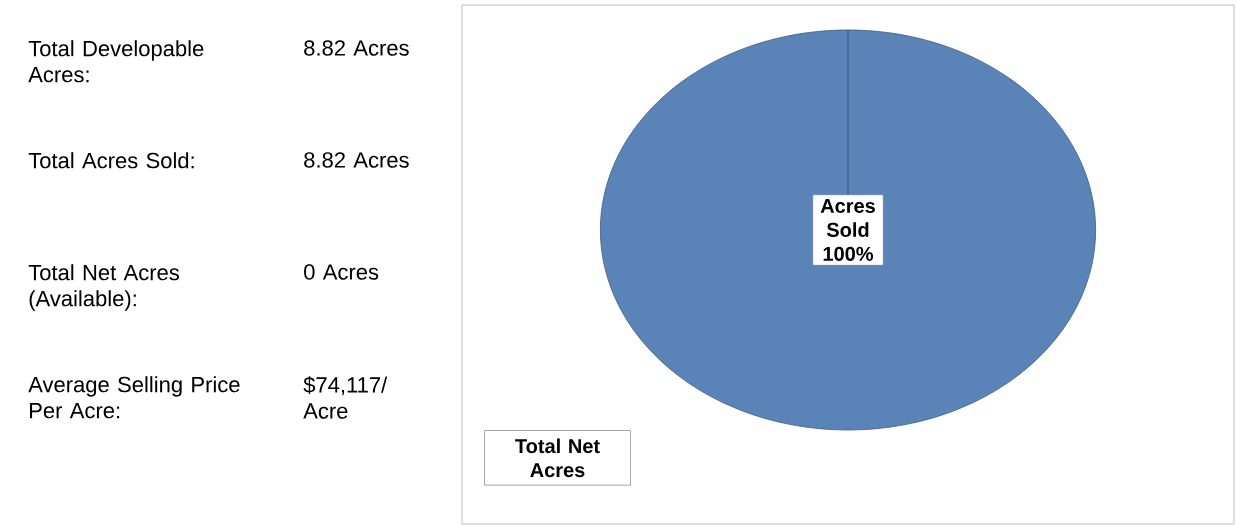 This screenshot has height=527, width=1237. What do you see at coordinates (345, 397) in the screenshot?
I see `text: $74,117/ Acre` at bounding box center [345, 397].